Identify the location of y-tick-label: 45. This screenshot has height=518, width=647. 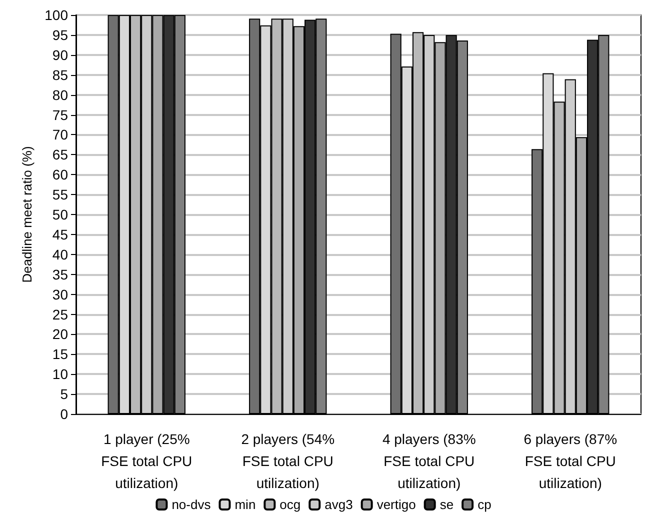
(60, 234).